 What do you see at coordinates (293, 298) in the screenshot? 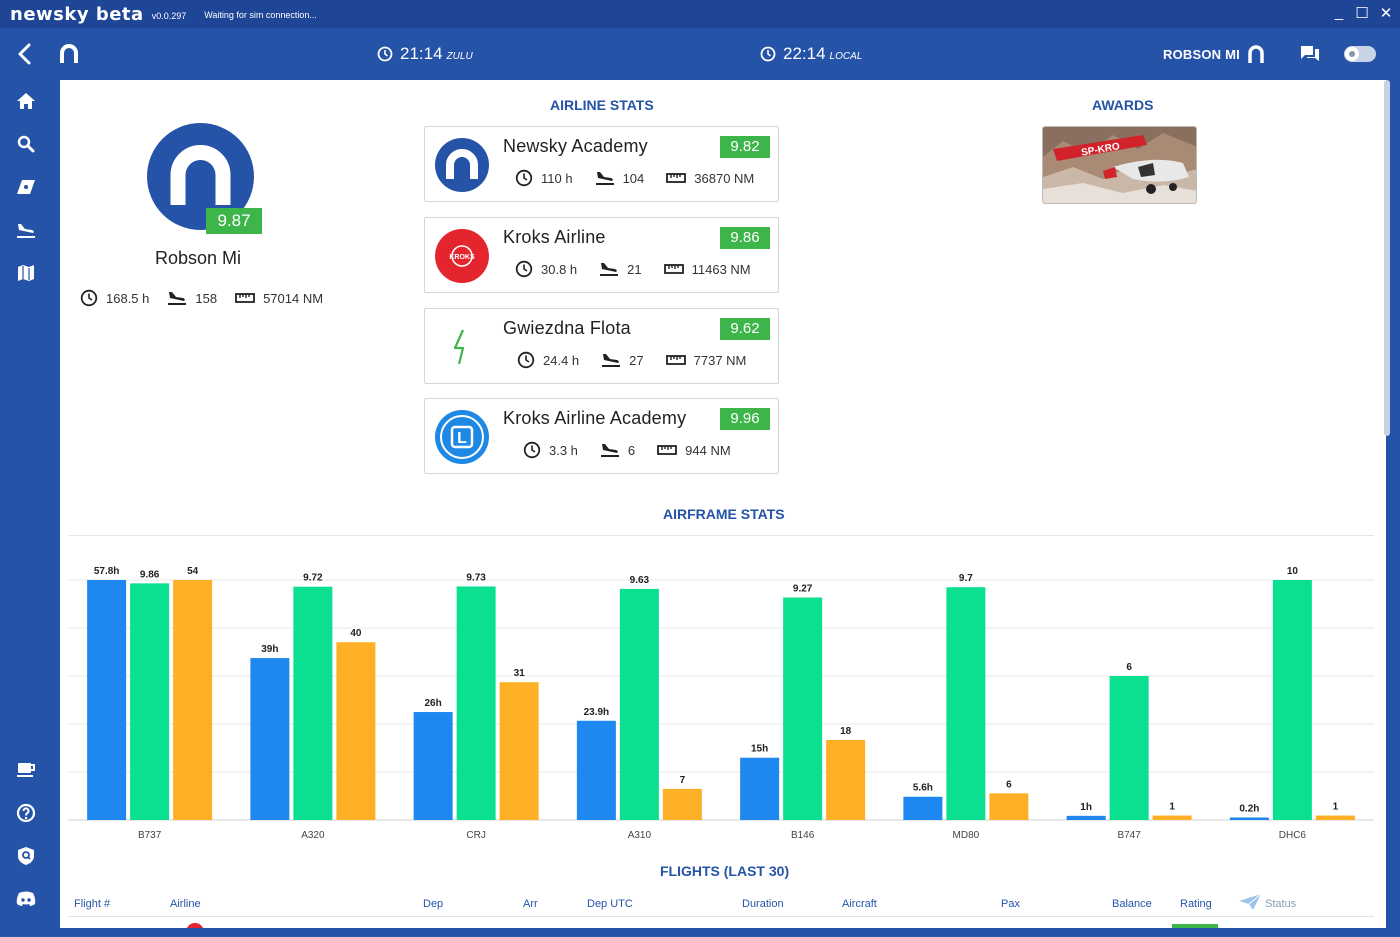
I see `profile-distance: 57014 NM` at bounding box center [293, 298].